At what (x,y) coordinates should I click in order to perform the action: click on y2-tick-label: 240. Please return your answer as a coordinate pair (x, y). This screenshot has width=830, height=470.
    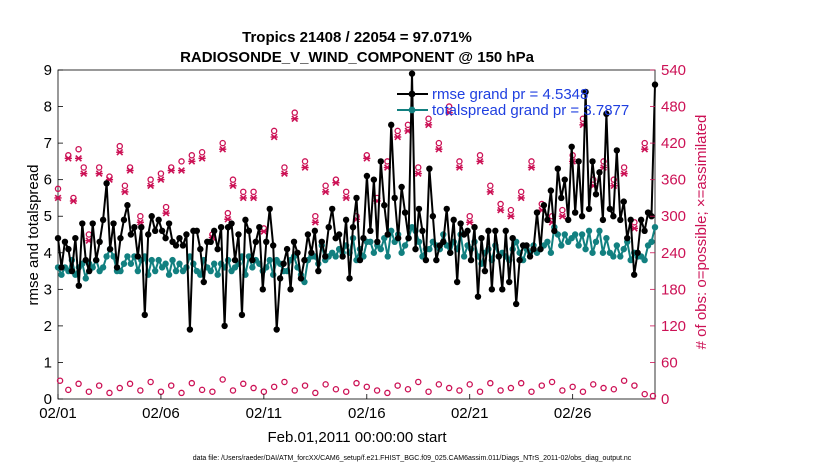
    Looking at the image, I should click on (673, 253).